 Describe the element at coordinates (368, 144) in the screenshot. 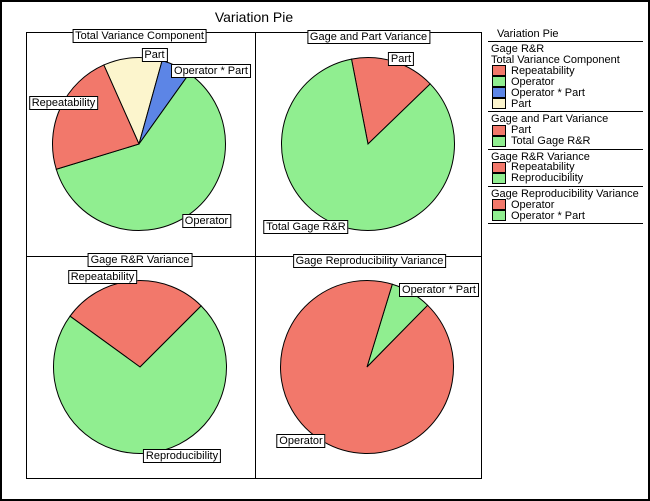

I see `pie-gage-and-part-variance` at that location.